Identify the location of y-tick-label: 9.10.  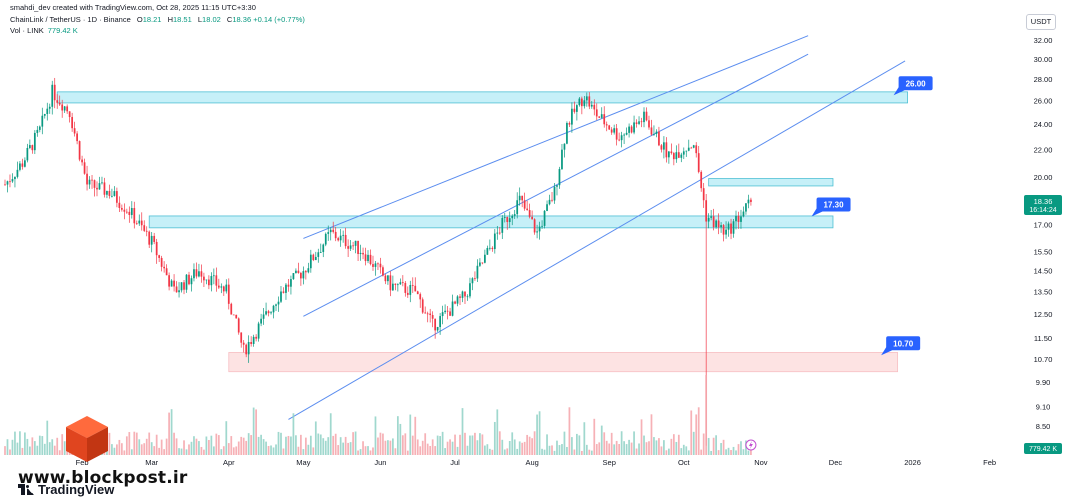
(1043, 406).